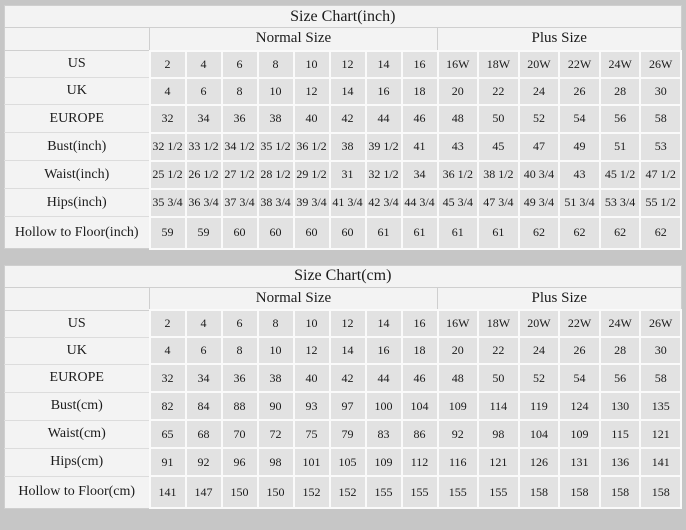 The height and width of the screenshot is (530, 686). Describe the element at coordinates (458, 91) in the screenshot. I see `size-cell: 20` at that location.